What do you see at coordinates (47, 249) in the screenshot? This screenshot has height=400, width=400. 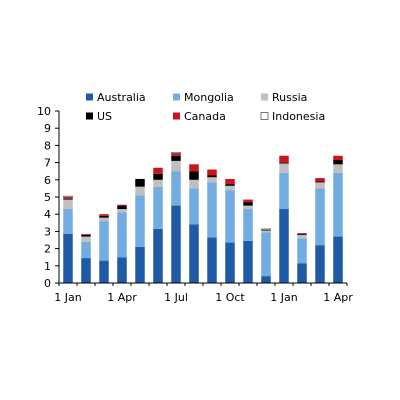 I see `y-tick-label: 2` at bounding box center [47, 249].